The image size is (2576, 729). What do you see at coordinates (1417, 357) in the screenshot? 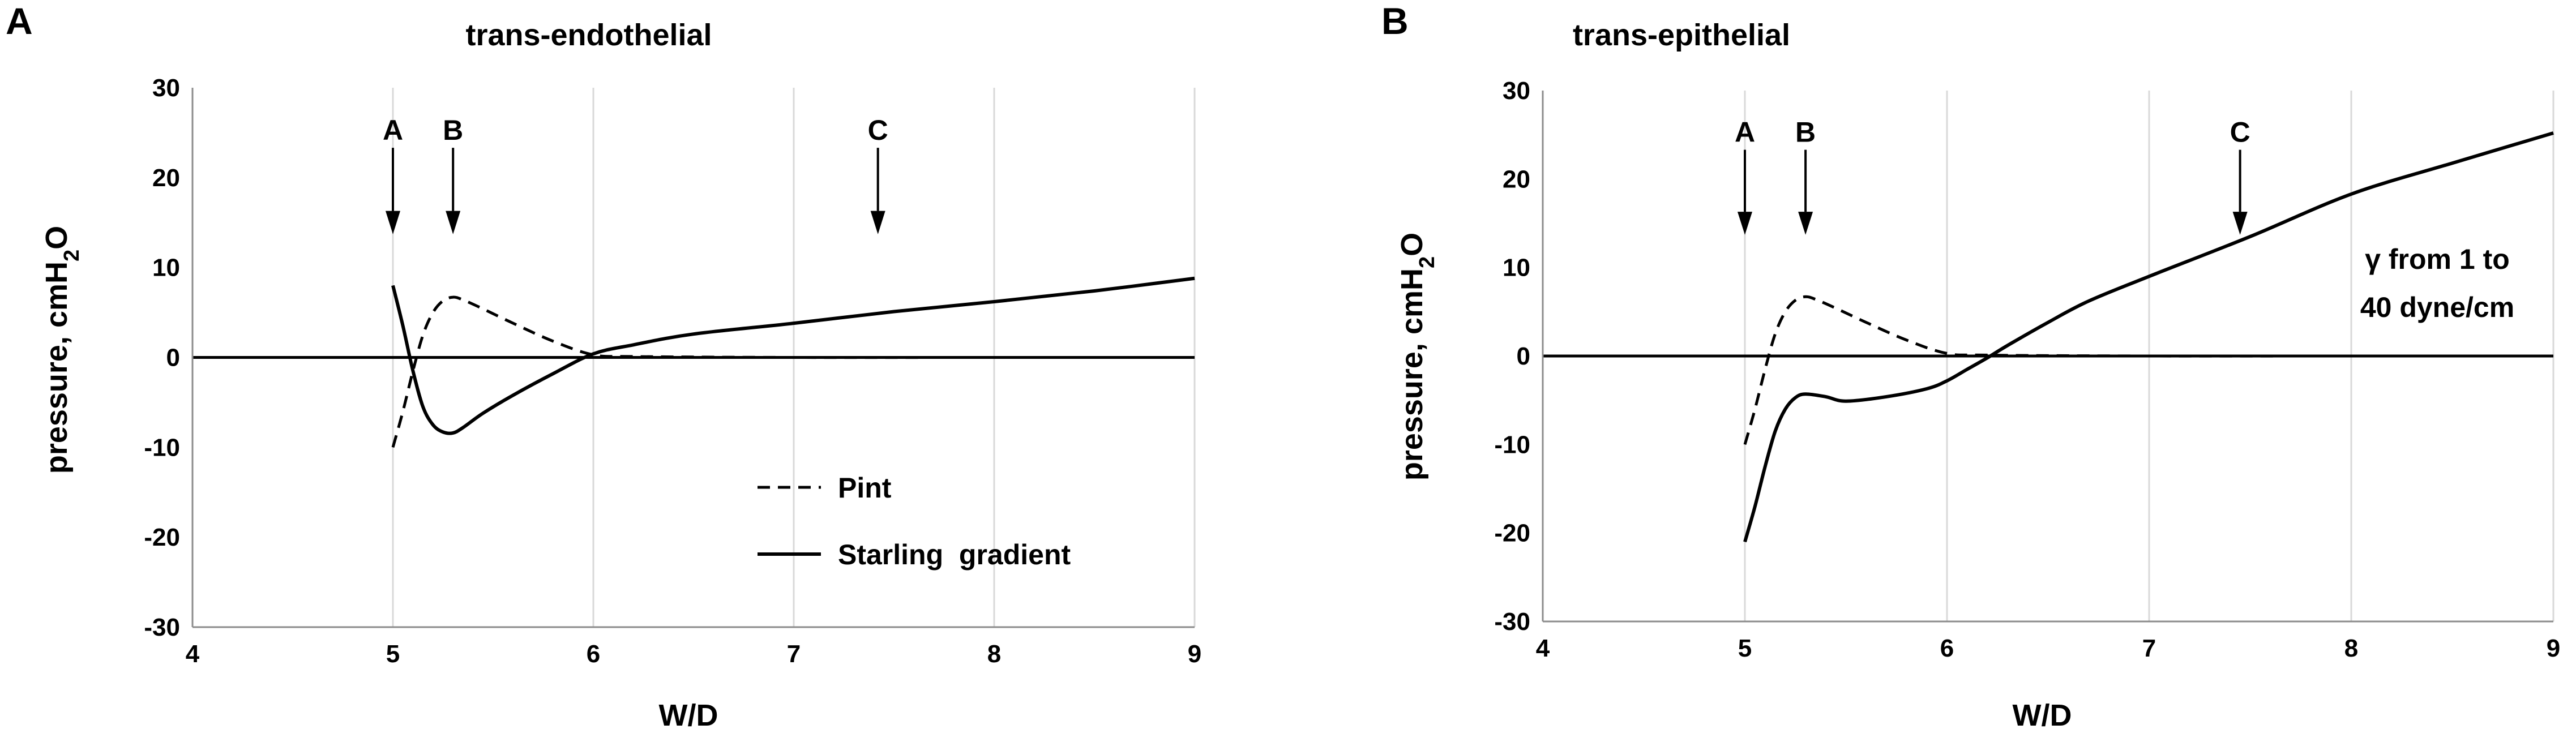
I see `panel-b-y-axis-label: pressure, cmH2O` at bounding box center [1417, 357].